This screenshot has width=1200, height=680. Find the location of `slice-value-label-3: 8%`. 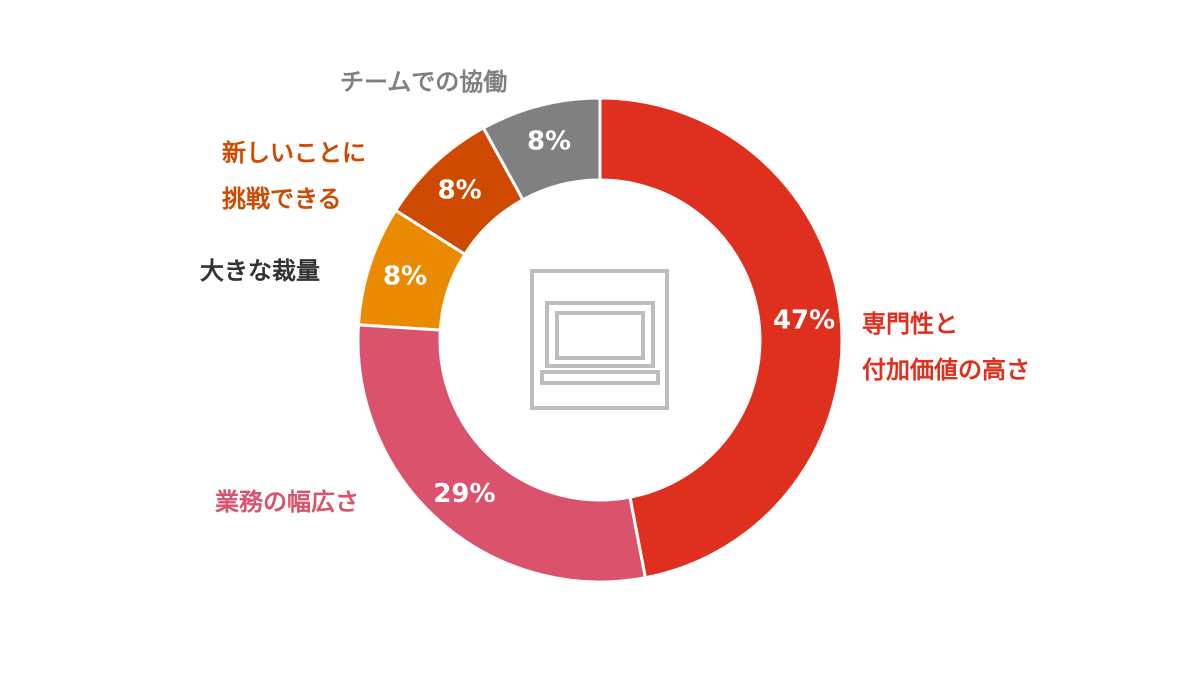

slice-value-label-3: 8% is located at coordinates (405, 277).